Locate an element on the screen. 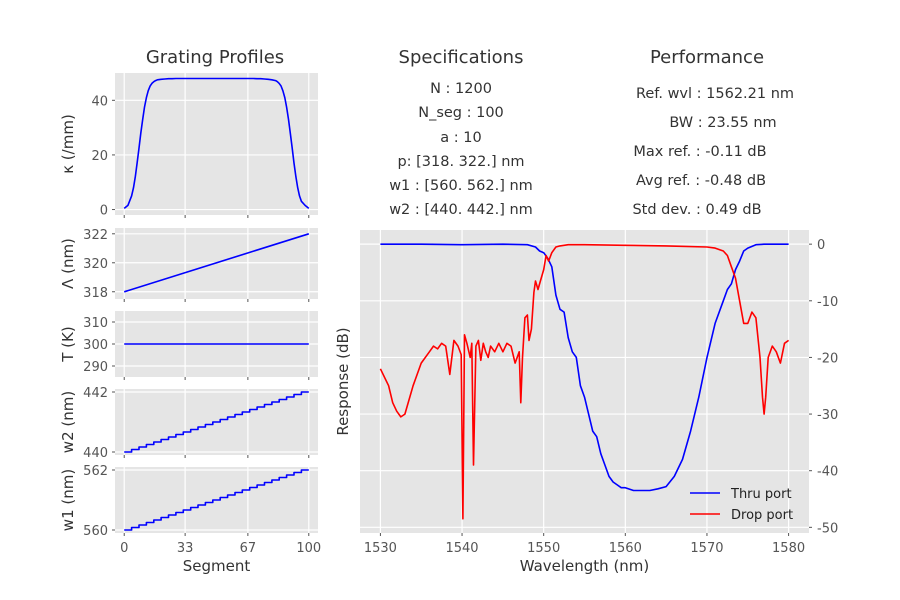 Image resolution: width=900 pixels, height=600 pixels. y-tick-label: -50 is located at coordinates (827, 528).